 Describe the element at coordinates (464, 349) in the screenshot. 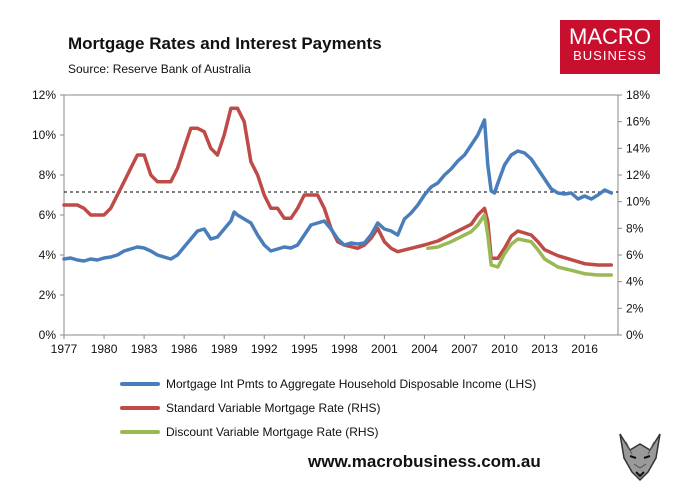

I see `x-tick-label: 2007` at that location.